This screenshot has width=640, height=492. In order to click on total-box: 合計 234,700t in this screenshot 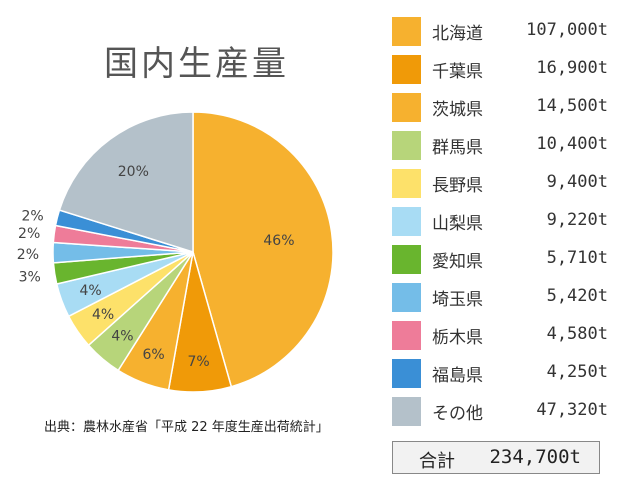, I will do `click(496, 457)`.